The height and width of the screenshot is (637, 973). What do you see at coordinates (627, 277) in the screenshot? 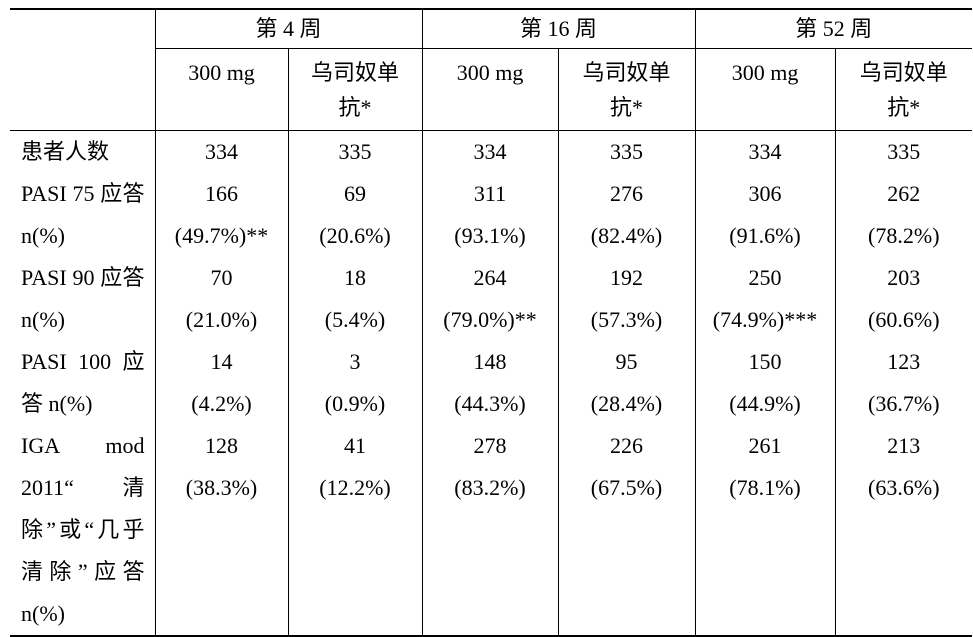
I see `cell-line: 192` at bounding box center [627, 277].